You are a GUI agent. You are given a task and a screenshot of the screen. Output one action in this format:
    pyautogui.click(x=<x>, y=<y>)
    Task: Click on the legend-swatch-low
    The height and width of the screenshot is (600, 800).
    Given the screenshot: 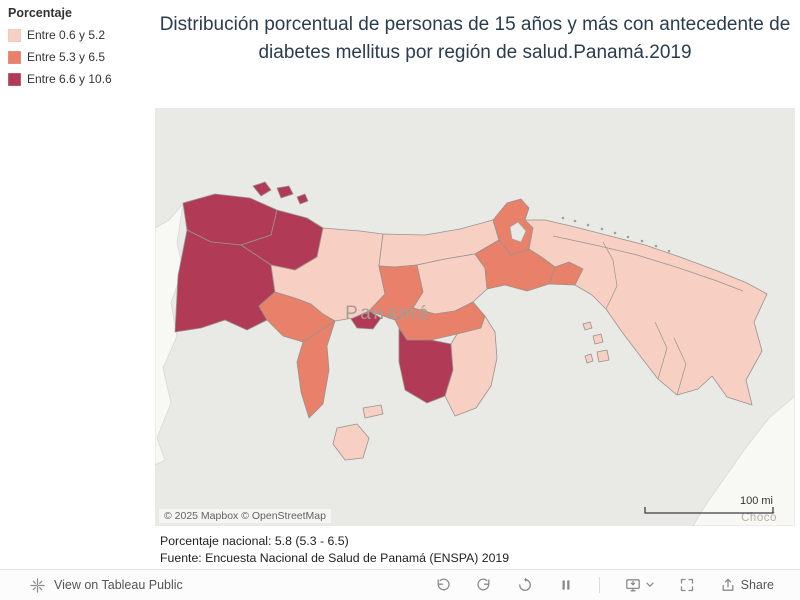 What is the action you would take?
    pyautogui.click(x=14, y=35)
    